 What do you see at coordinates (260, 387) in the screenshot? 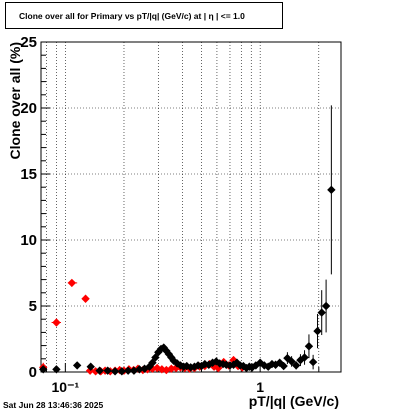
I see `x-tick-label: 1` at bounding box center [260, 387].